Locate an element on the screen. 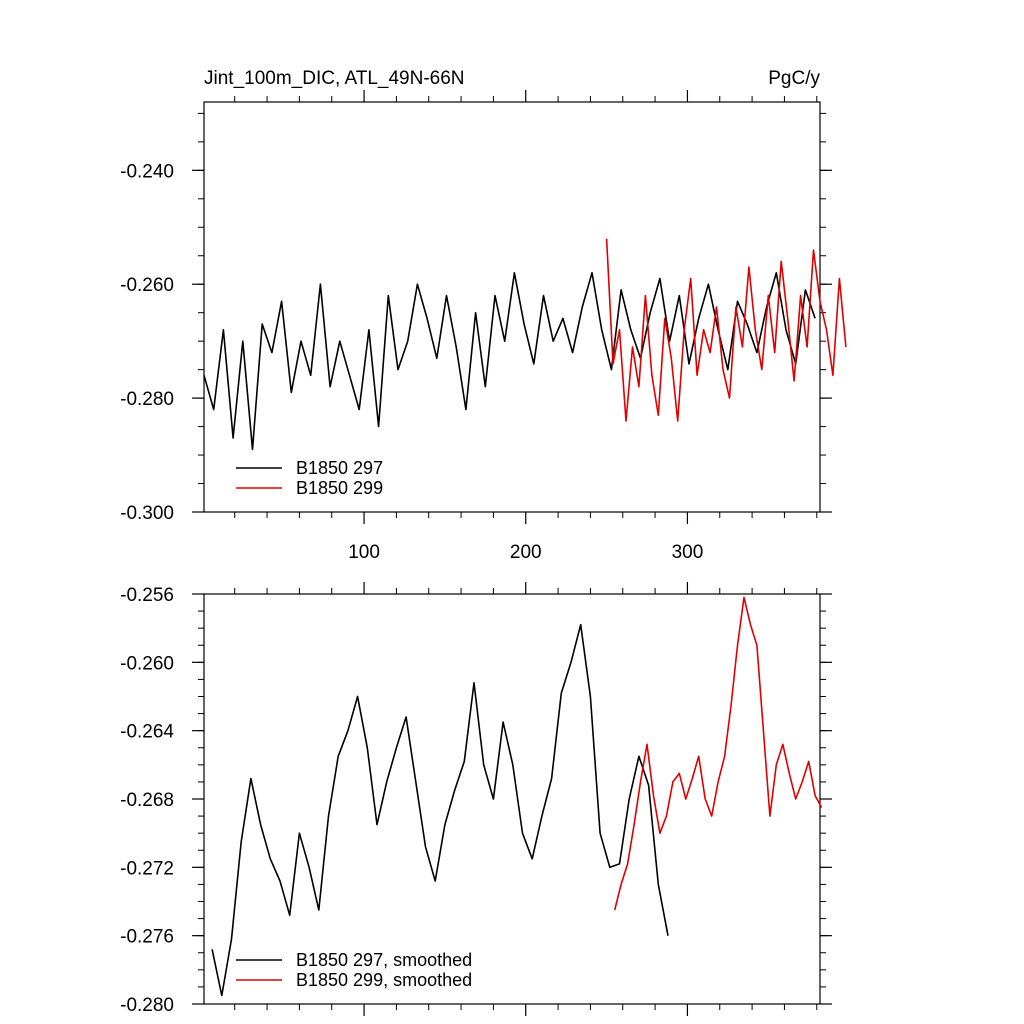 Image resolution: width=1024 pixels, height=1024 pixels. top-ytick-label-0: -0.300 is located at coordinates (147, 513).